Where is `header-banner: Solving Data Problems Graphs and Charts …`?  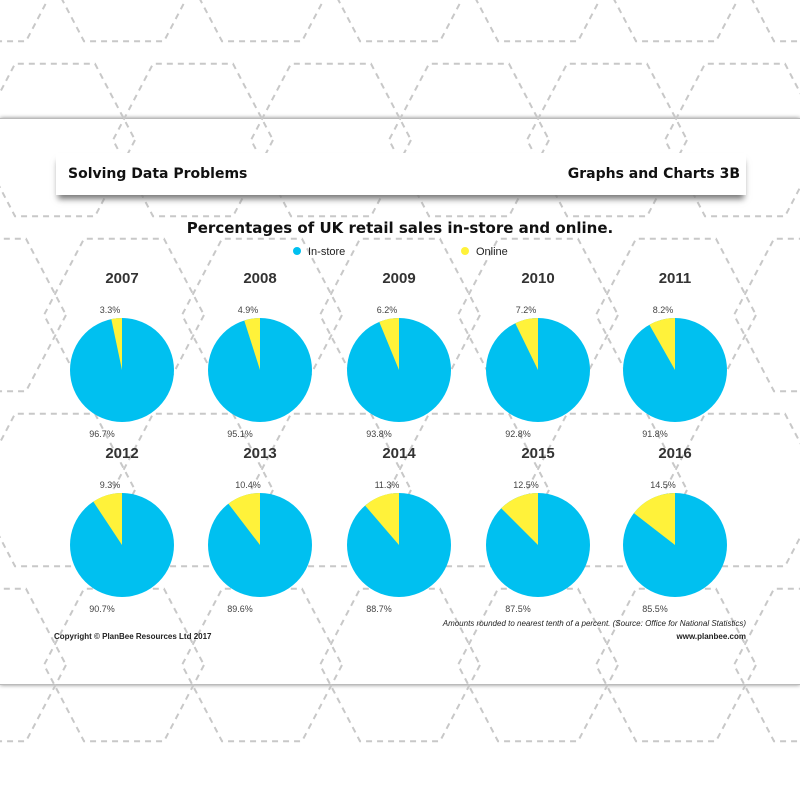 header-banner: Solving Data Problems Graphs and Charts … is located at coordinates (401, 174).